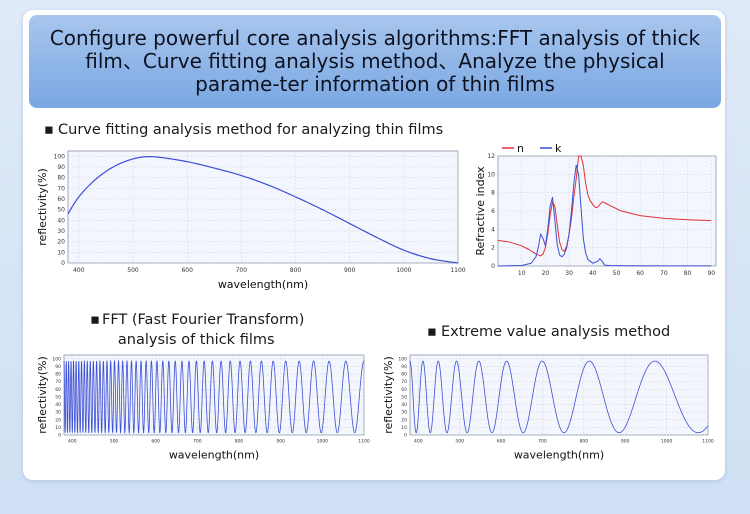 The width and height of the screenshot is (750, 514). I want to click on reflectivity-fit-line, so click(263, 209).